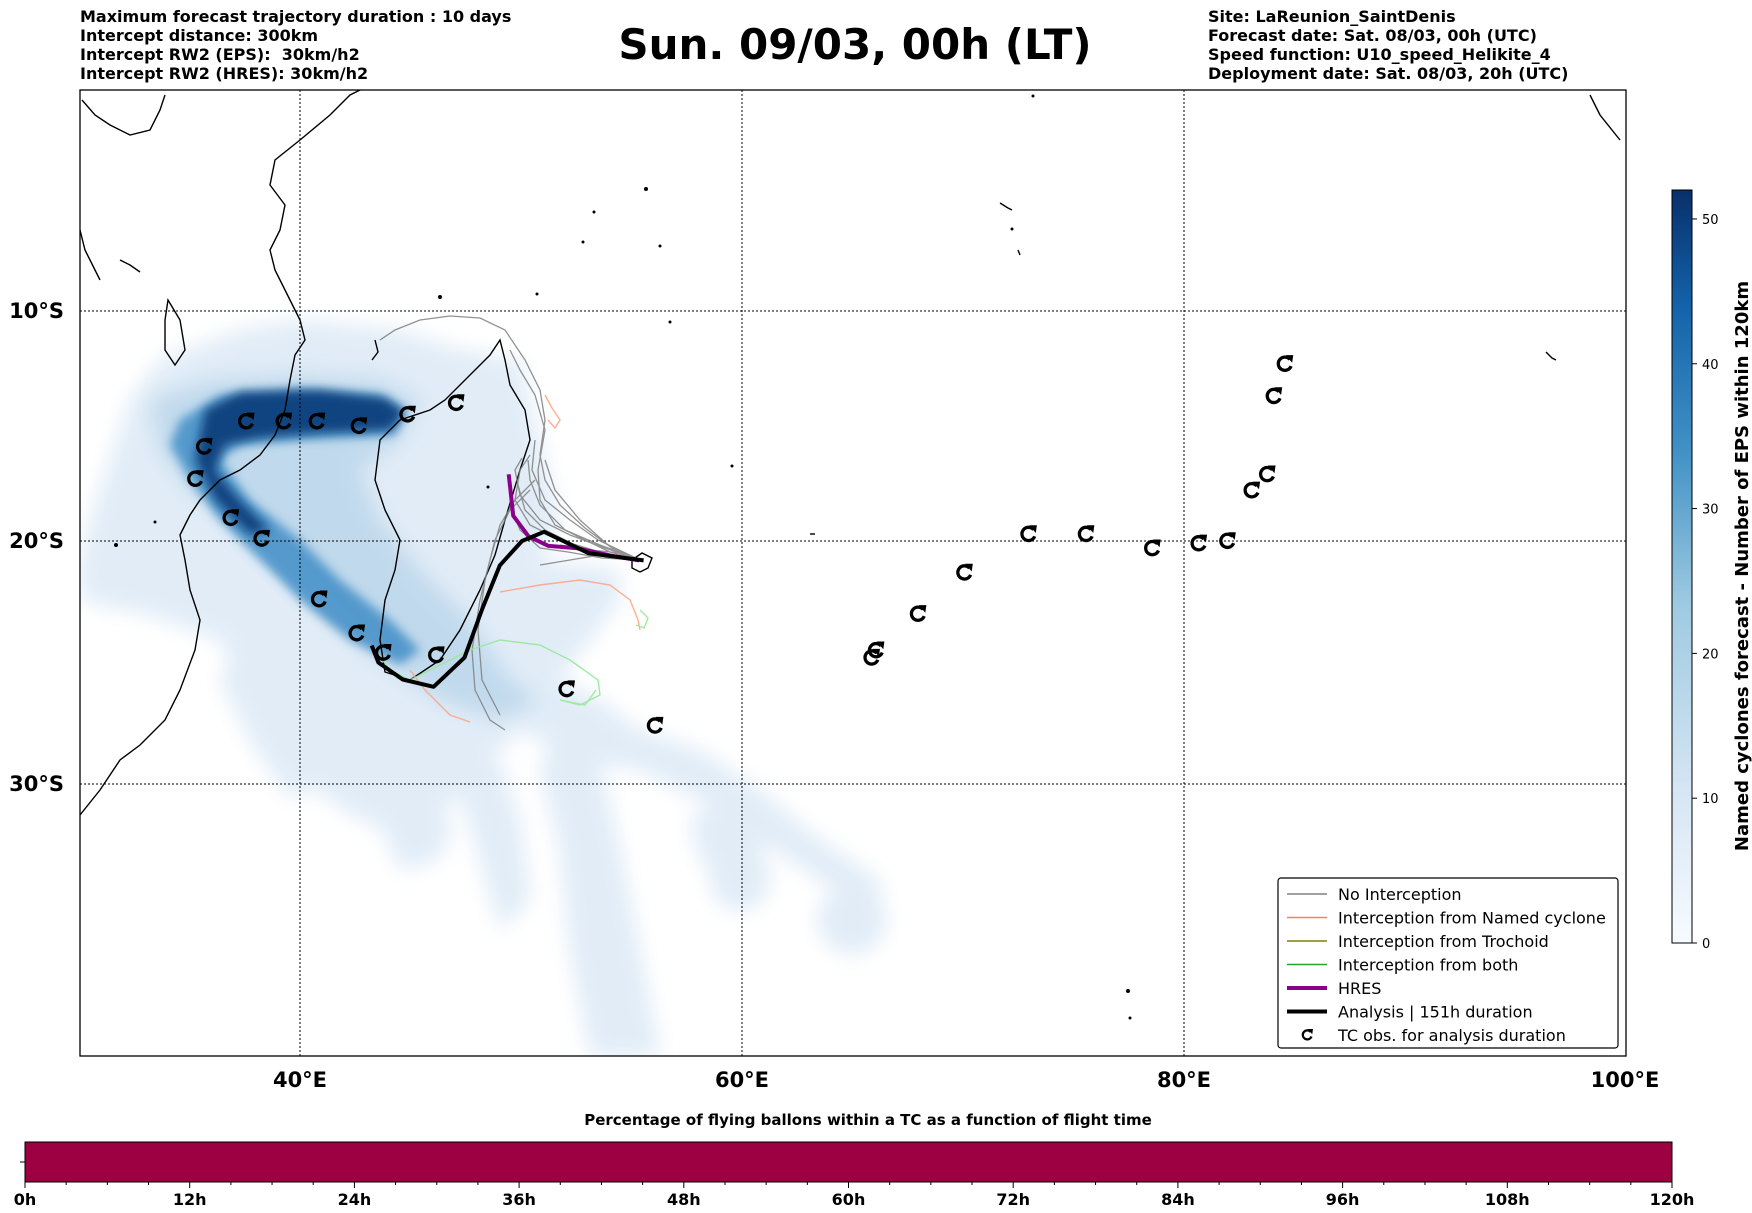 This screenshot has width=1752, height=1213. What do you see at coordinates (742, 1080) in the screenshot?
I see `lon-tick-label: 60°E` at bounding box center [742, 1080].